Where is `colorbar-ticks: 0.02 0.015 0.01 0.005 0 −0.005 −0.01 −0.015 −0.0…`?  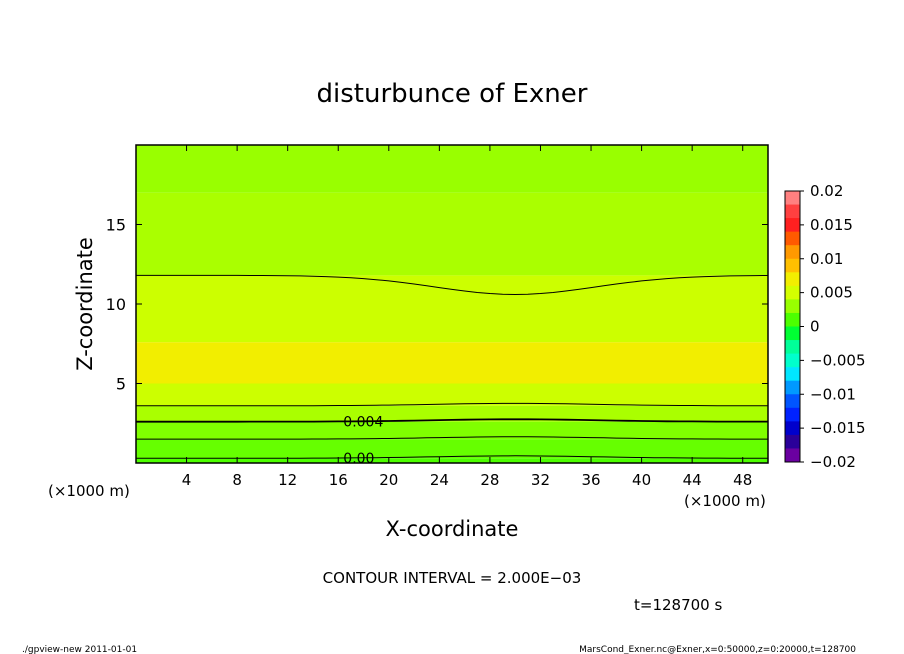
colorbar-ticks: 0.02 0.015 0.01 0.005 0 −0.005 −0.01 −0.015 −0.0… is located at coordinates (833, 326).